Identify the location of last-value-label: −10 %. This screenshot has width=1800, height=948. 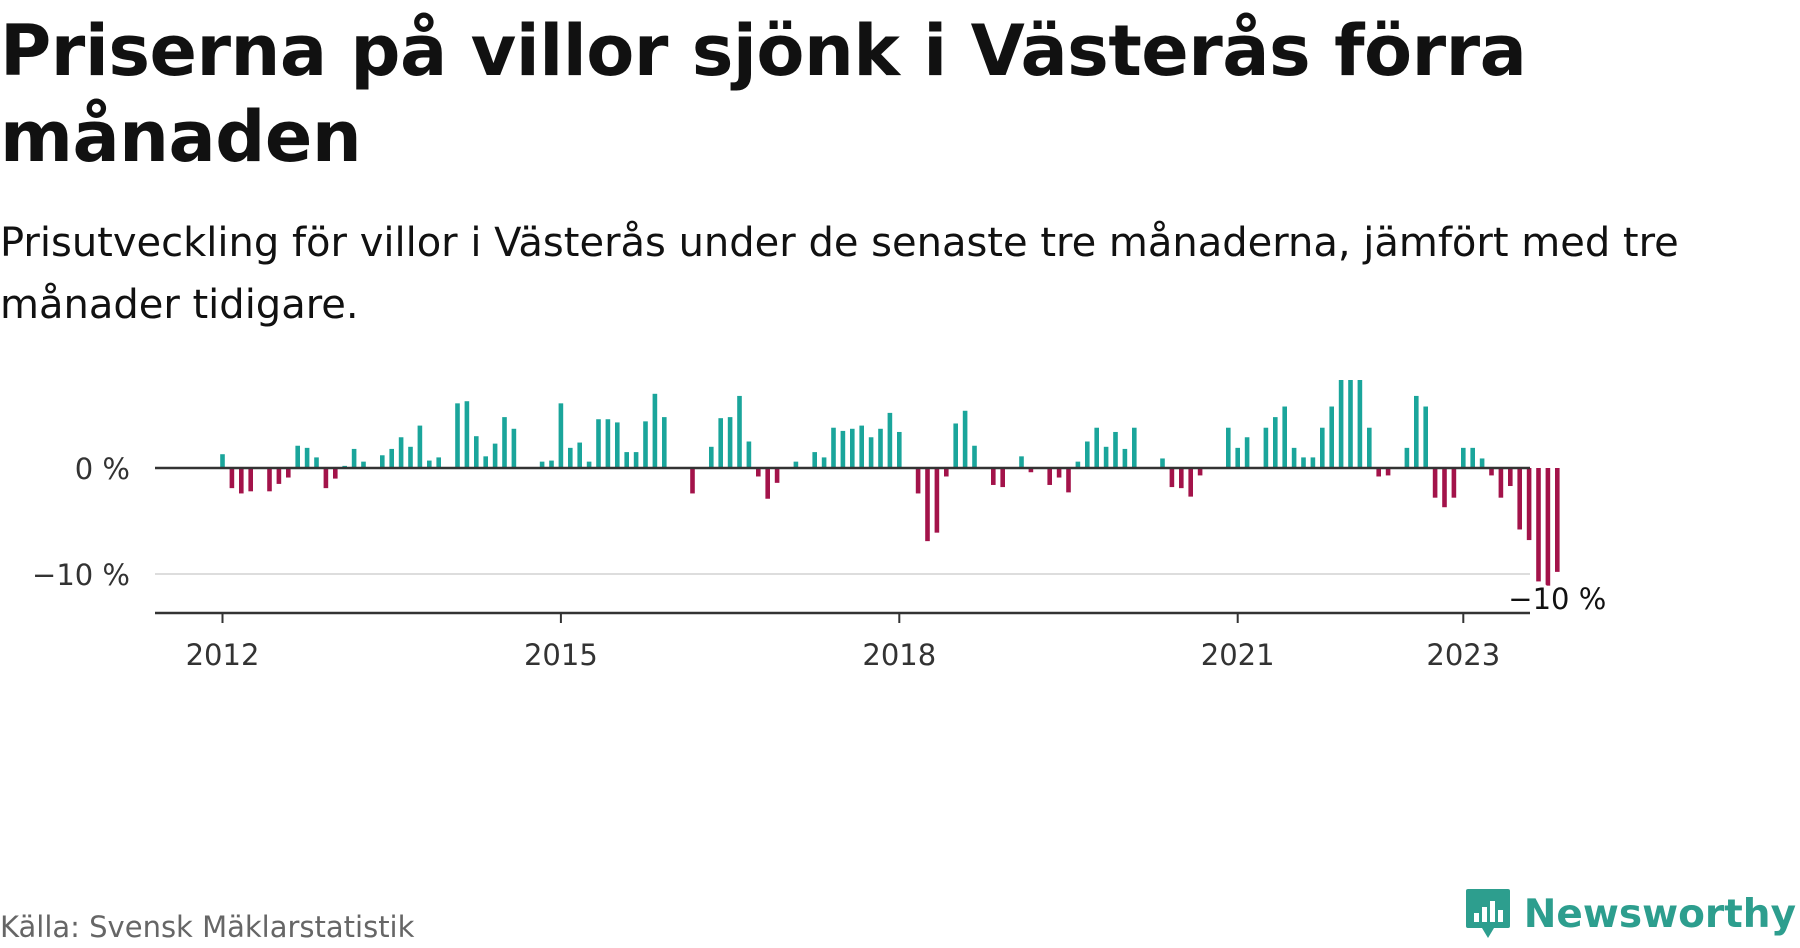
(1557, 599).